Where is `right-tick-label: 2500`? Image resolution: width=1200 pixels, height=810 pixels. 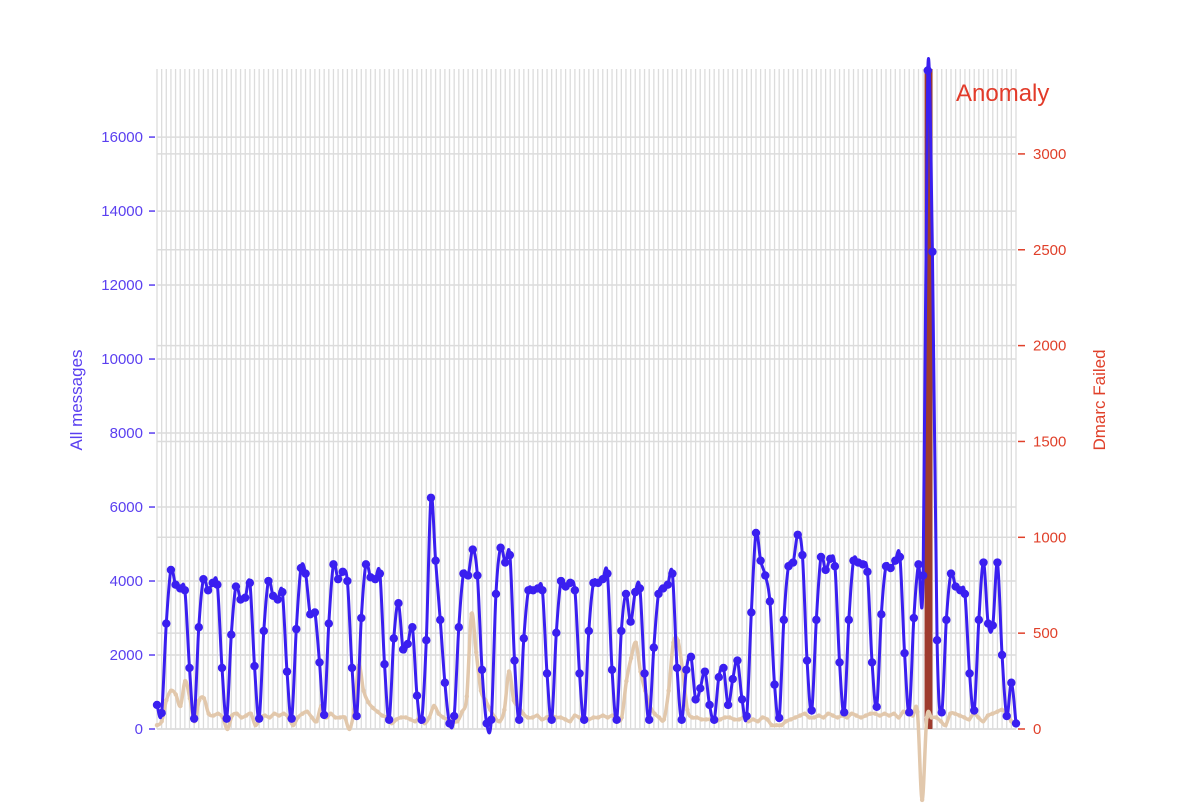 right-tick-label: 2500 is located at coordinates (1049, 250).